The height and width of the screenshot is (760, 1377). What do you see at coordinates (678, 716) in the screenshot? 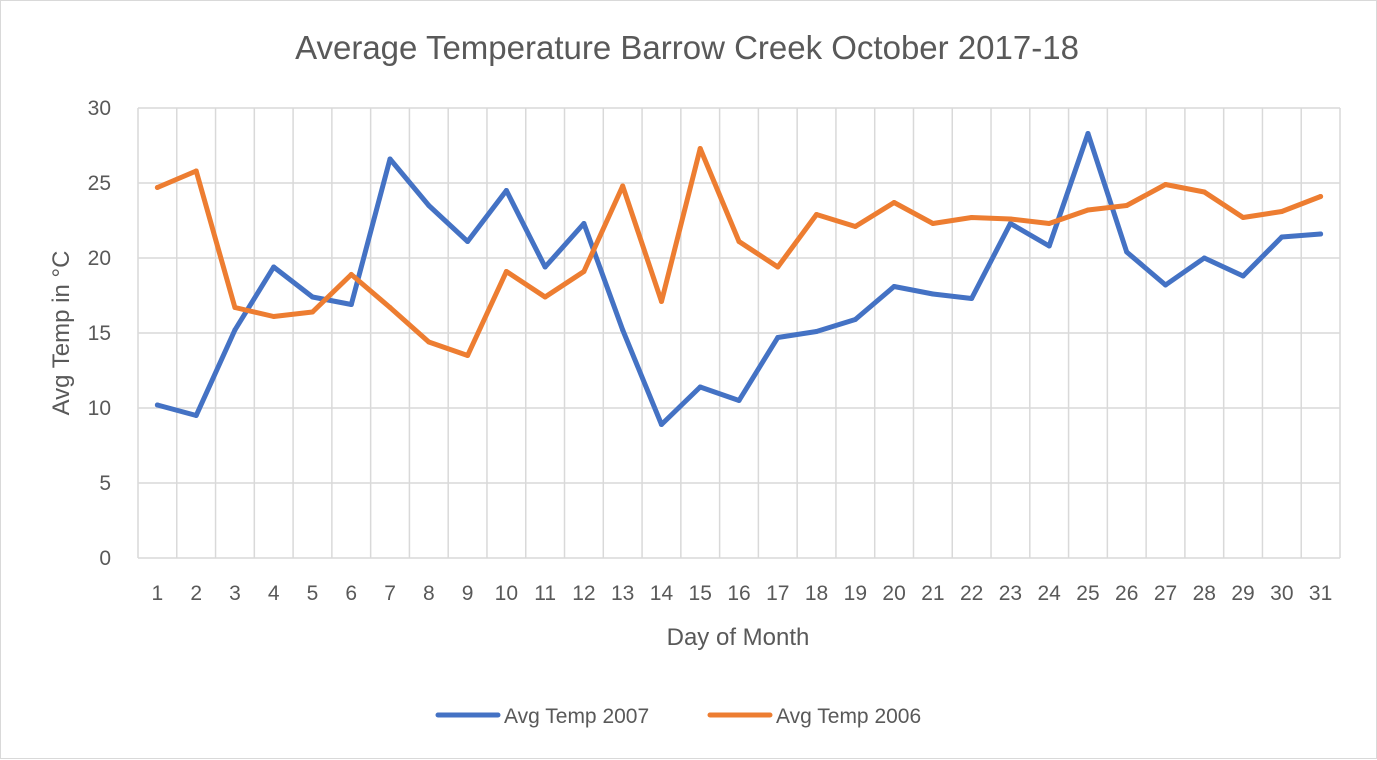
I see `legend: Avg Temp 2007 Avg Temp 2006` at bounding box center [678, 716].